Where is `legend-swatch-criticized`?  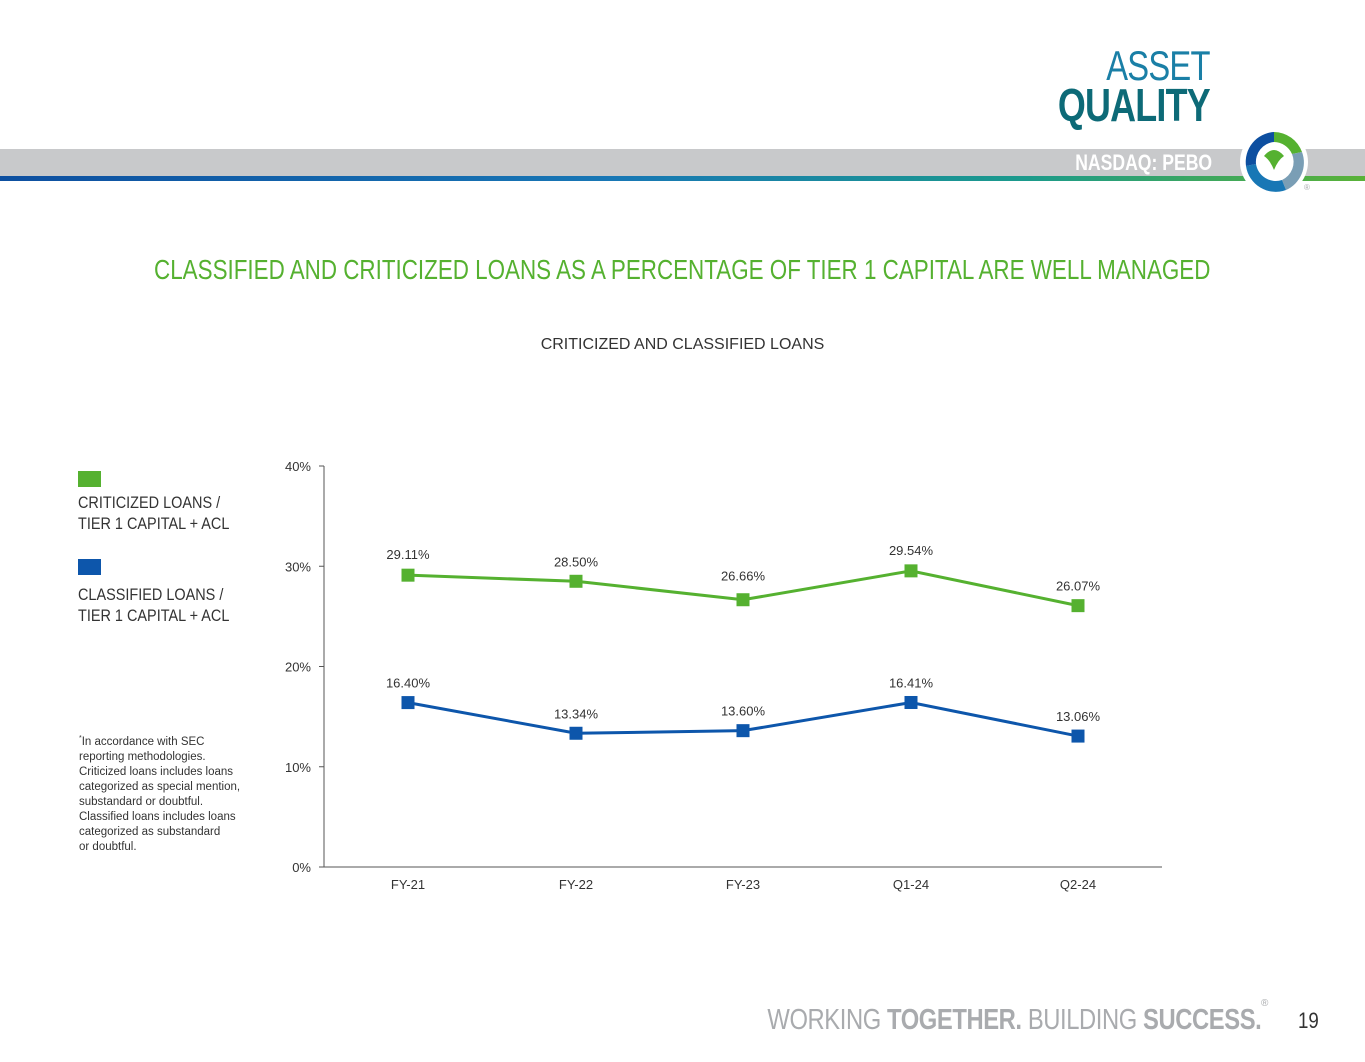 legend-swatch-criticized is located at coordinates (89, 479).